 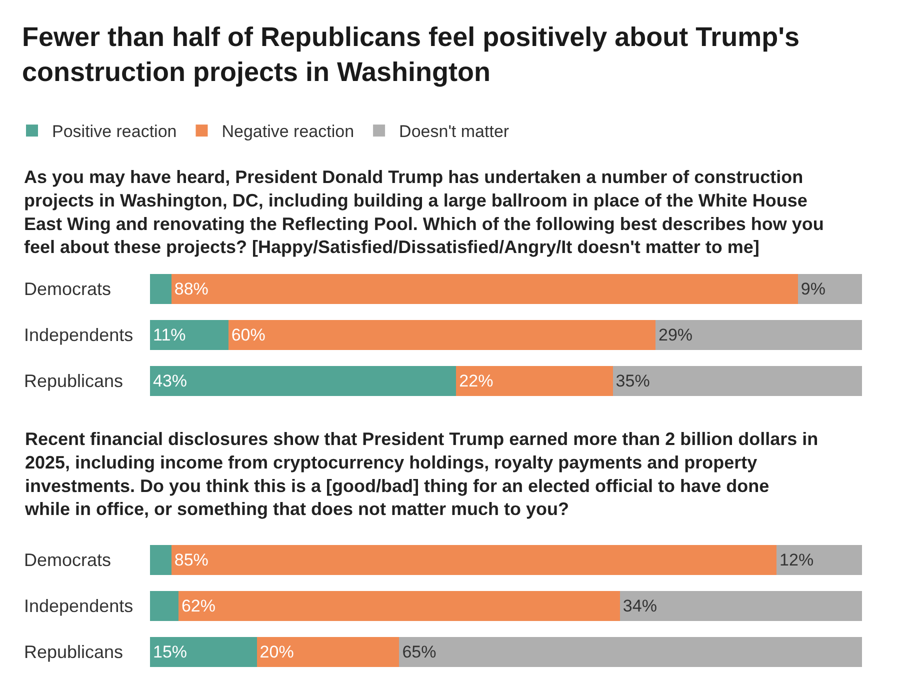 I want to click on chart-subtitle: As you may have heard, President Donald Trump has undertaken a number of construction projects in Washington, DC, including building a large ballroom in place of the White House East Wing and renovating the Reflecting Pool. Which of the following best describes how you feel about these projects? [Happy/Satisfied/Dissatisfied/Angry/It doesn't matter to me], so click(x=424, y=212).